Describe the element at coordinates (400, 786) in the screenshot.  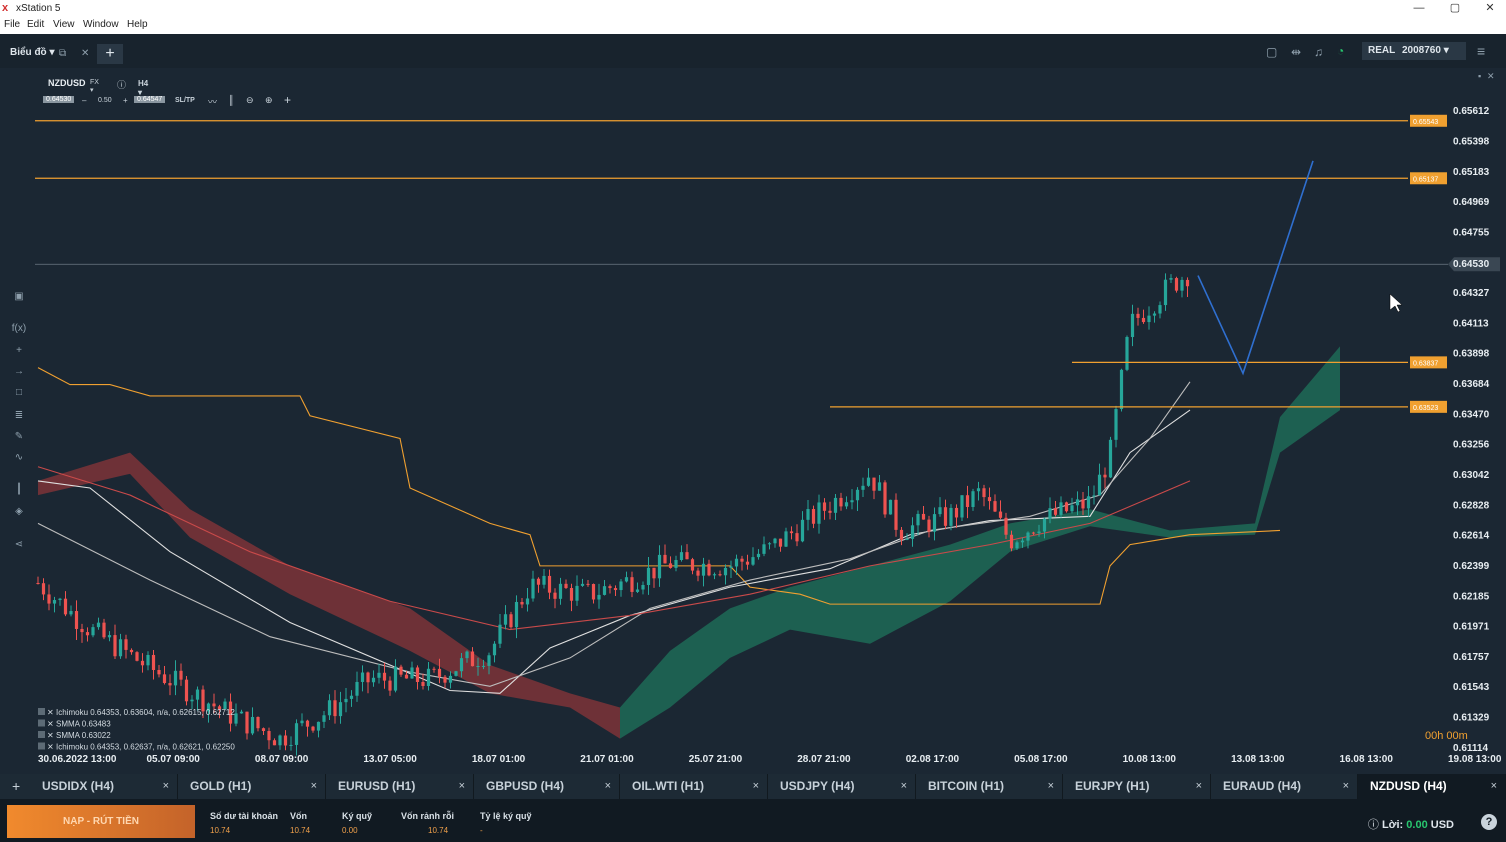
I see `tab-eurusd: EURUSD (H1) ×` at that location.